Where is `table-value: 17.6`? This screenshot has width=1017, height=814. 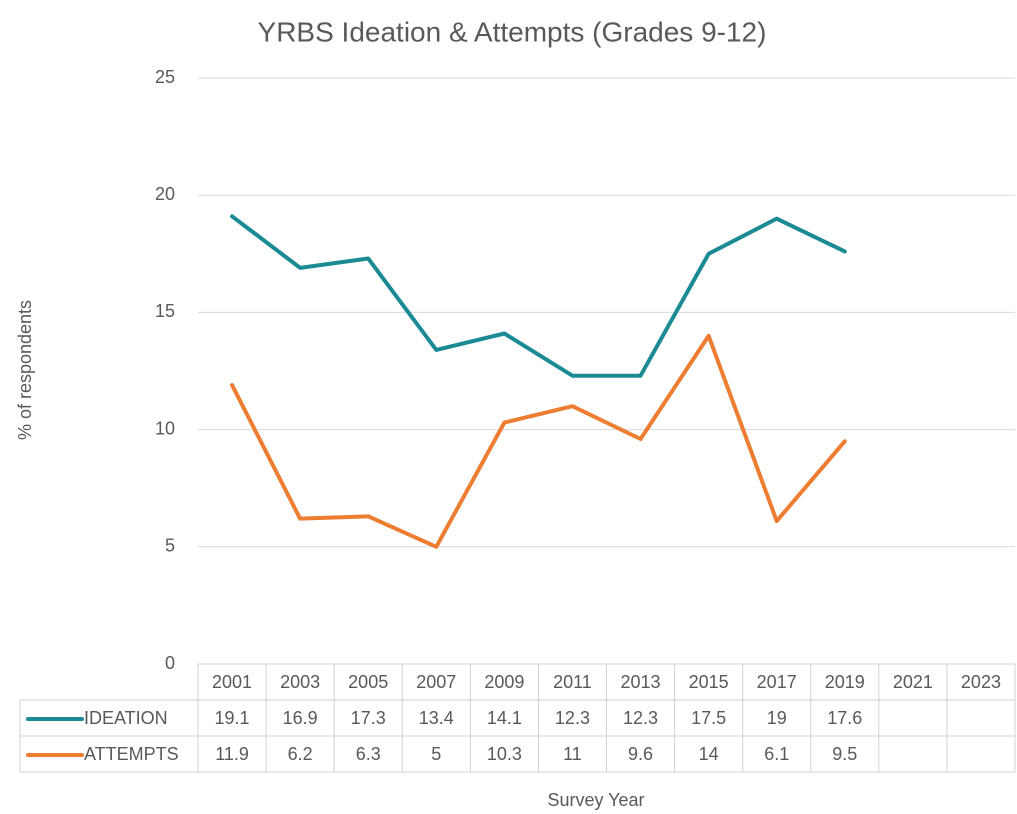
table-value: 17.6 is located at coordinates (844, 718).